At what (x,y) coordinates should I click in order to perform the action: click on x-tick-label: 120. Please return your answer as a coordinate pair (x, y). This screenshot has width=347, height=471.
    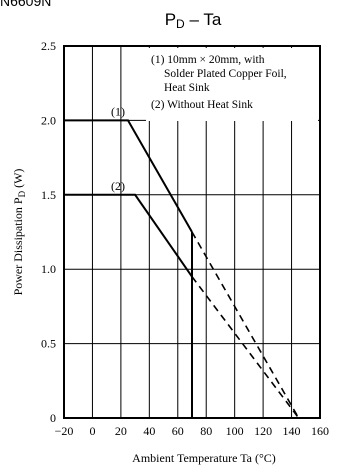
    Looking at the image, I should click on (263, 431).